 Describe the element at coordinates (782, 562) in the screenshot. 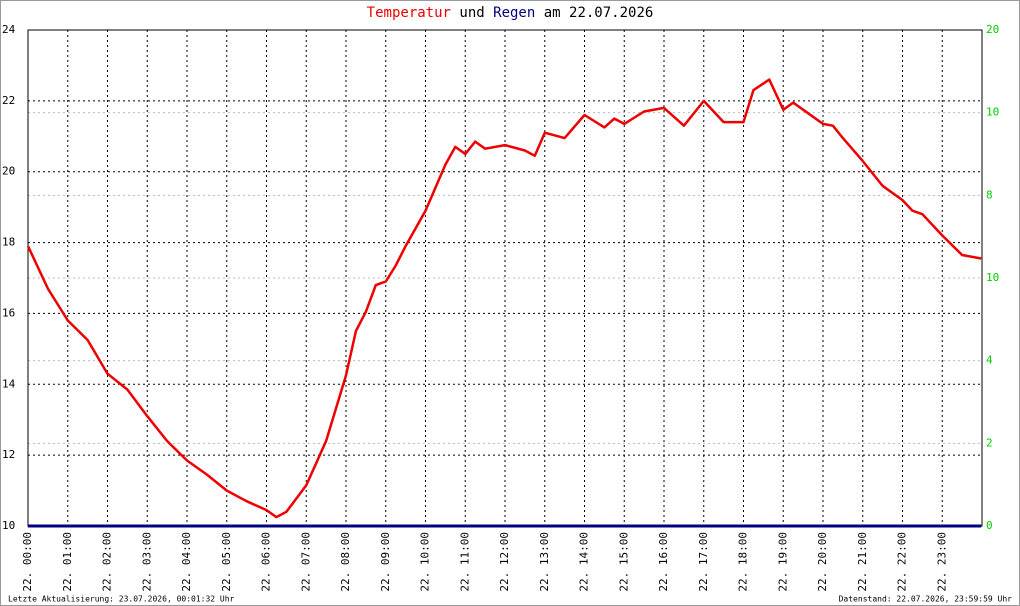

I see `x-tick-label: 22. 19:00` at that location.